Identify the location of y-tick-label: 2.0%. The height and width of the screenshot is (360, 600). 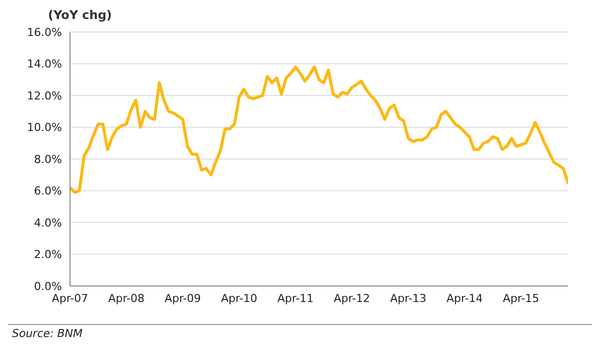
(48, 255).